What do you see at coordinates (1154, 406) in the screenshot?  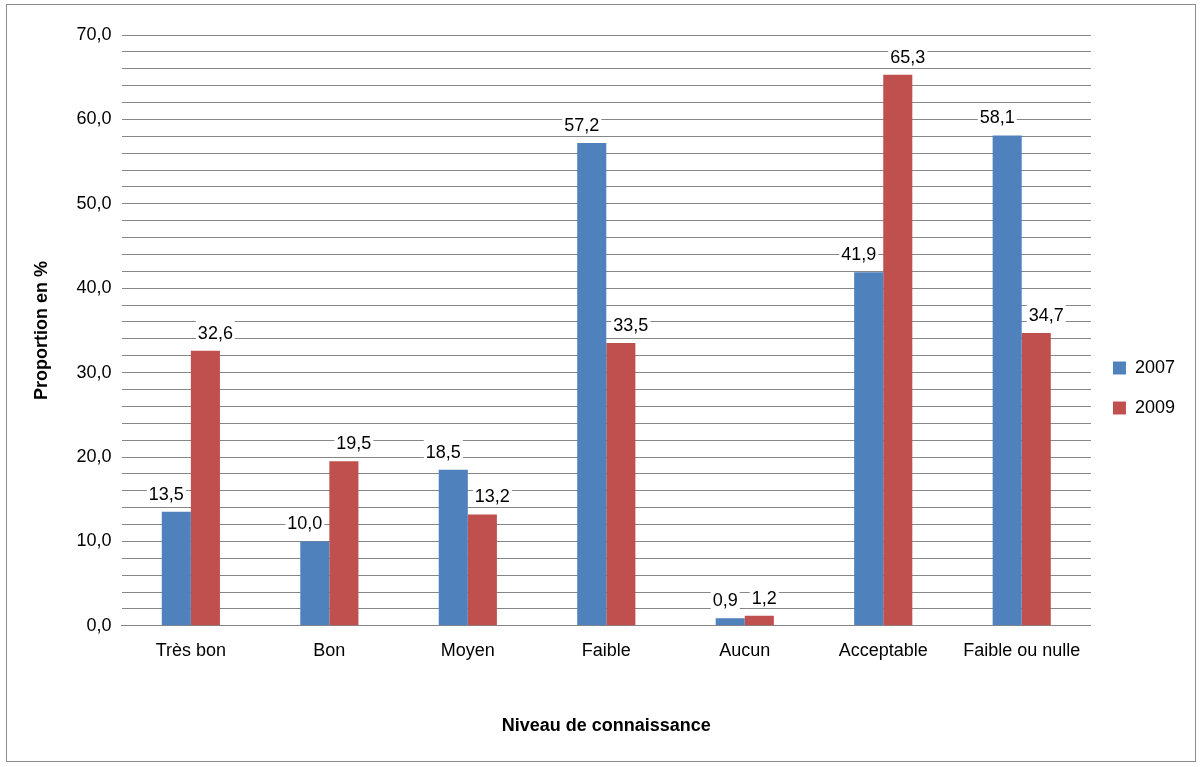 I see `legend-label: 2009` at bounding box center [1154, 406].